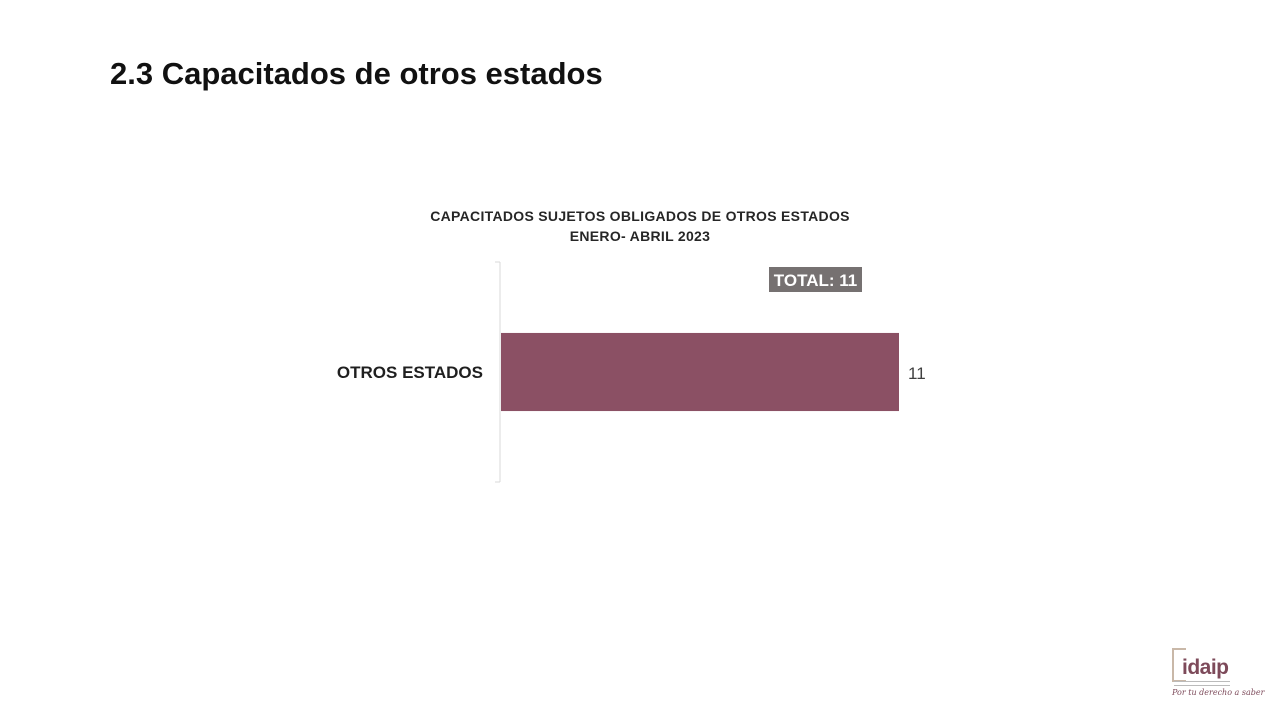  What do you see at coordinates (640, 236) in the screenshot?
I see `chart-subtitle: ENERO- ABRIL 2023` at bounding box center [640, 236].